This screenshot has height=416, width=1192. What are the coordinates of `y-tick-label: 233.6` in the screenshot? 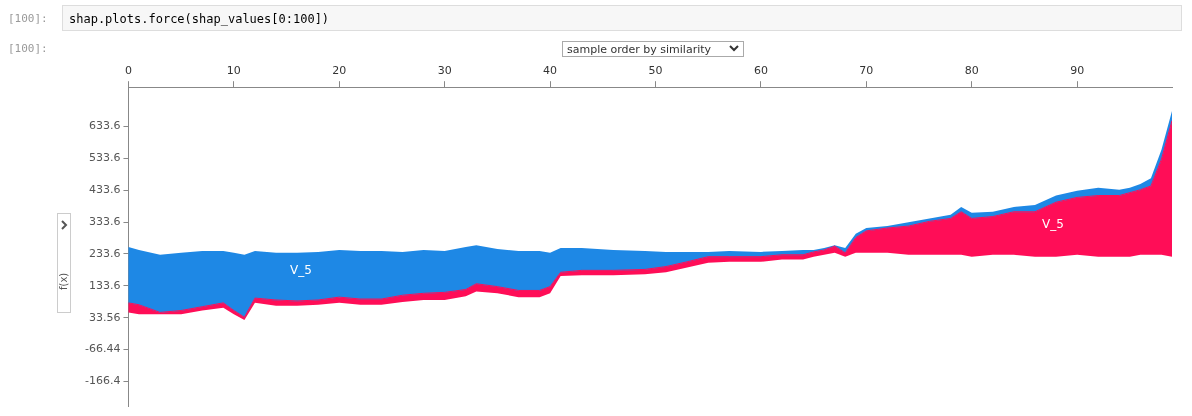 It's located at (104, 253).